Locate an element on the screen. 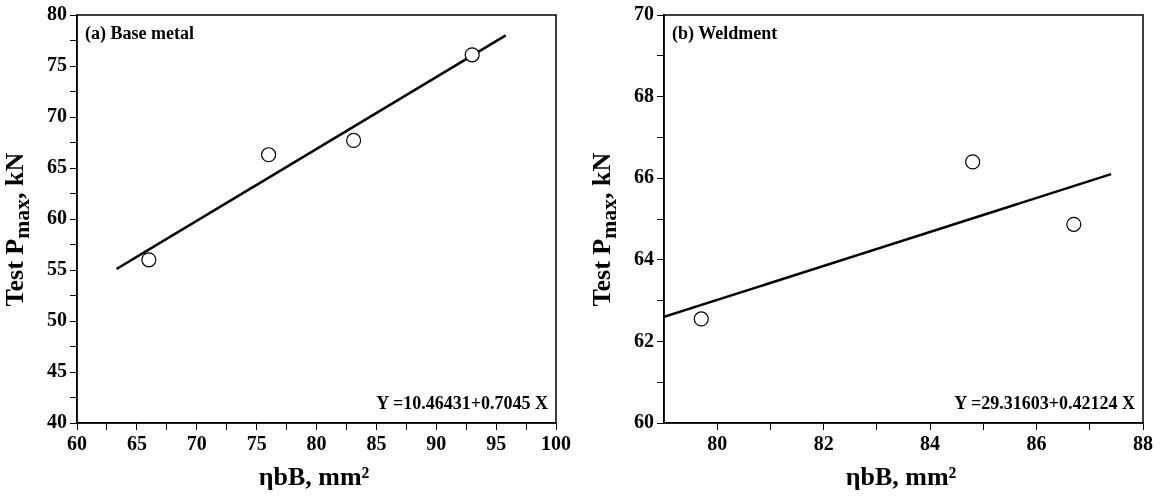 The width and height of the screenshot is (1174, 500). annotation: Y =10.46431+0.7045 X is located at coordinates (462, 402).